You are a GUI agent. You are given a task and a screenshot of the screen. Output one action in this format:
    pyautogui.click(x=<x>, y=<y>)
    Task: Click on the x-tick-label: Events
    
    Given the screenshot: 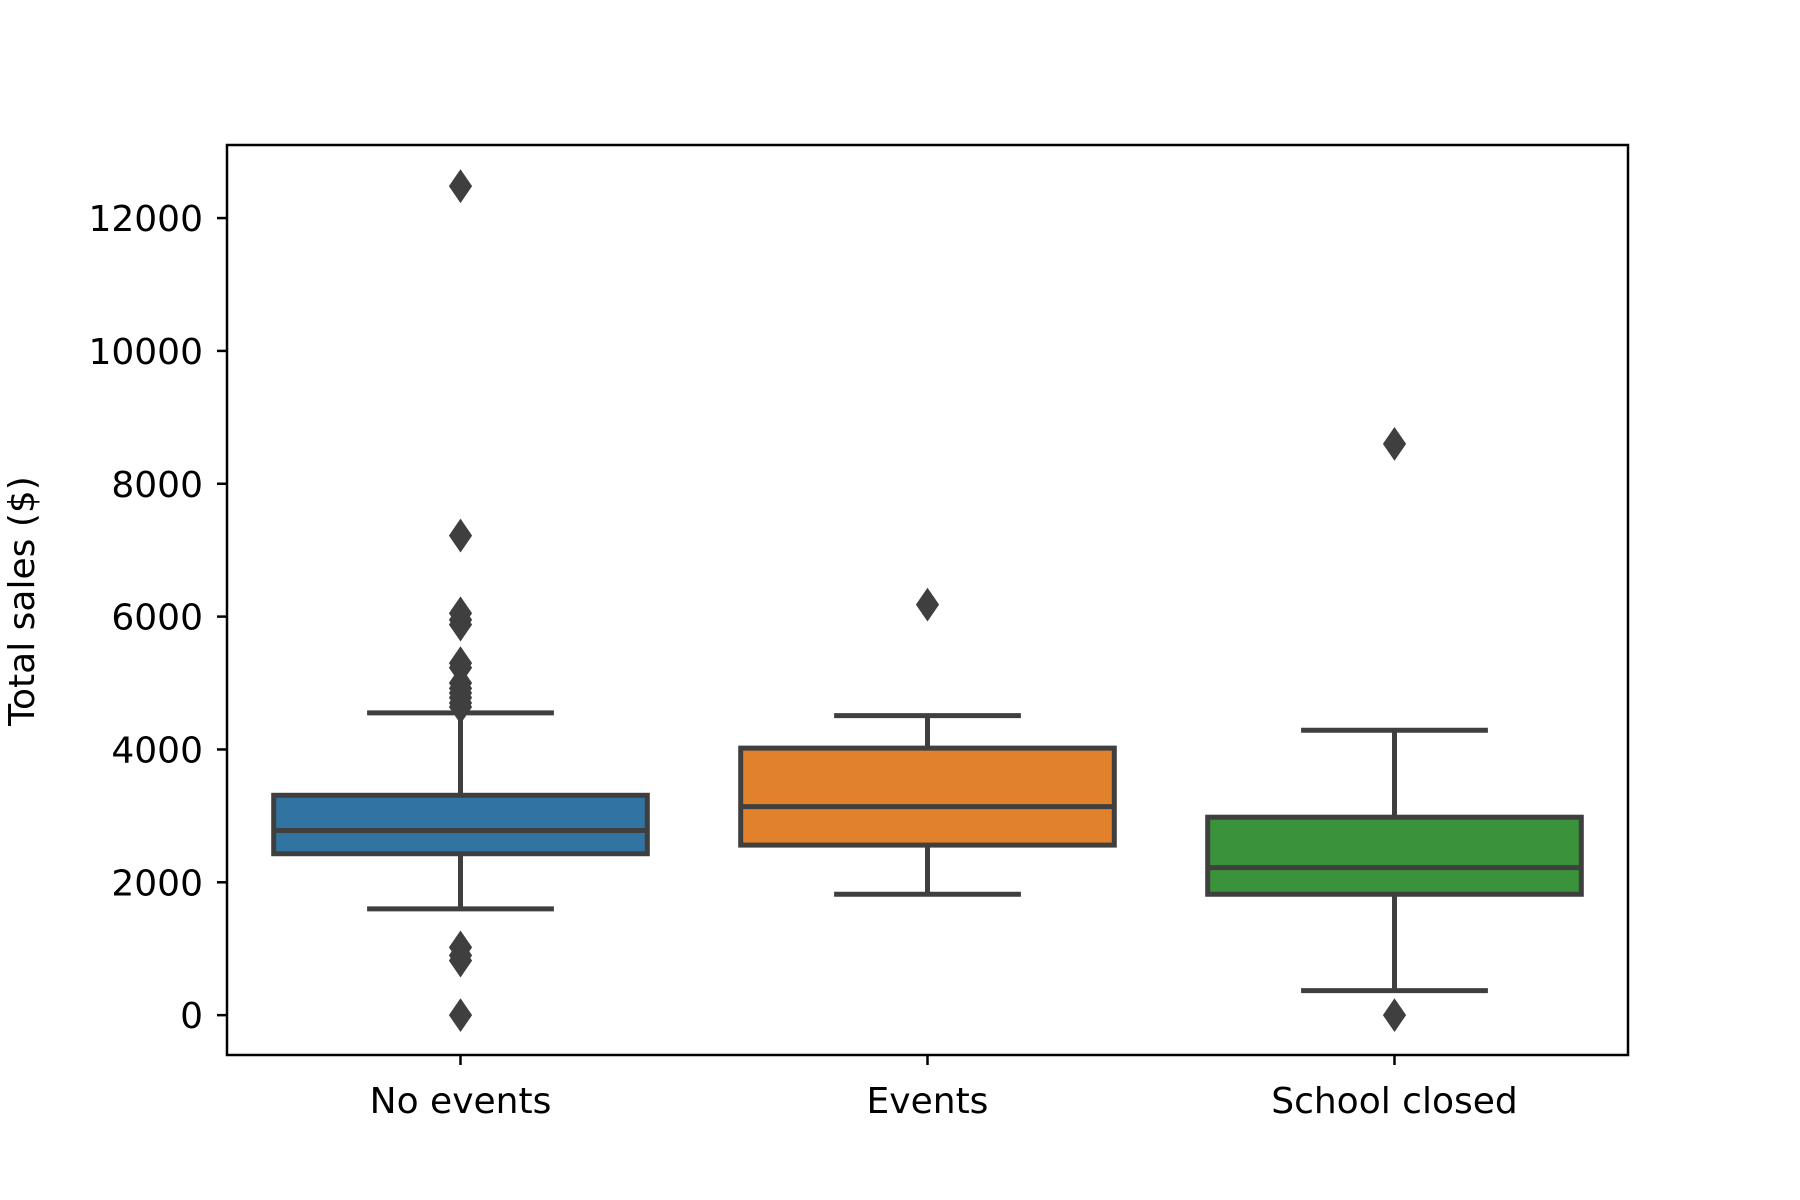 What is the action you would take?
    pyautogui.click(x=928, y=1101)
    